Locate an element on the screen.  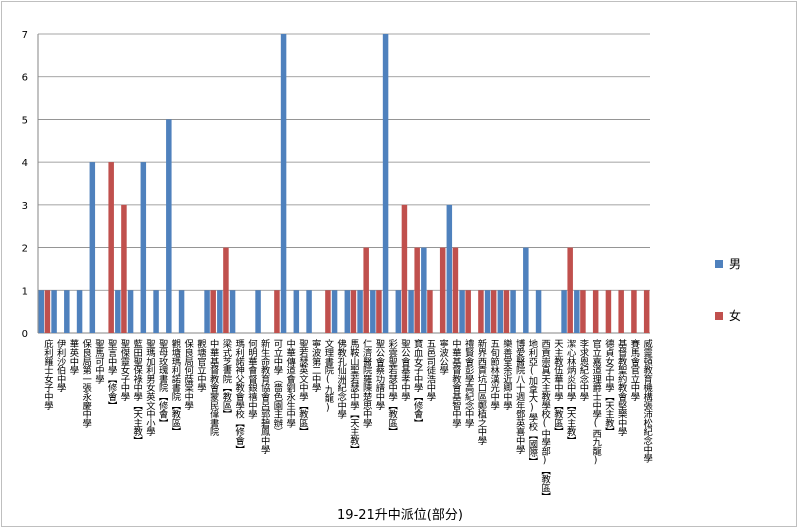
y-tick-label: 7 is located at coordinates (25, 35).